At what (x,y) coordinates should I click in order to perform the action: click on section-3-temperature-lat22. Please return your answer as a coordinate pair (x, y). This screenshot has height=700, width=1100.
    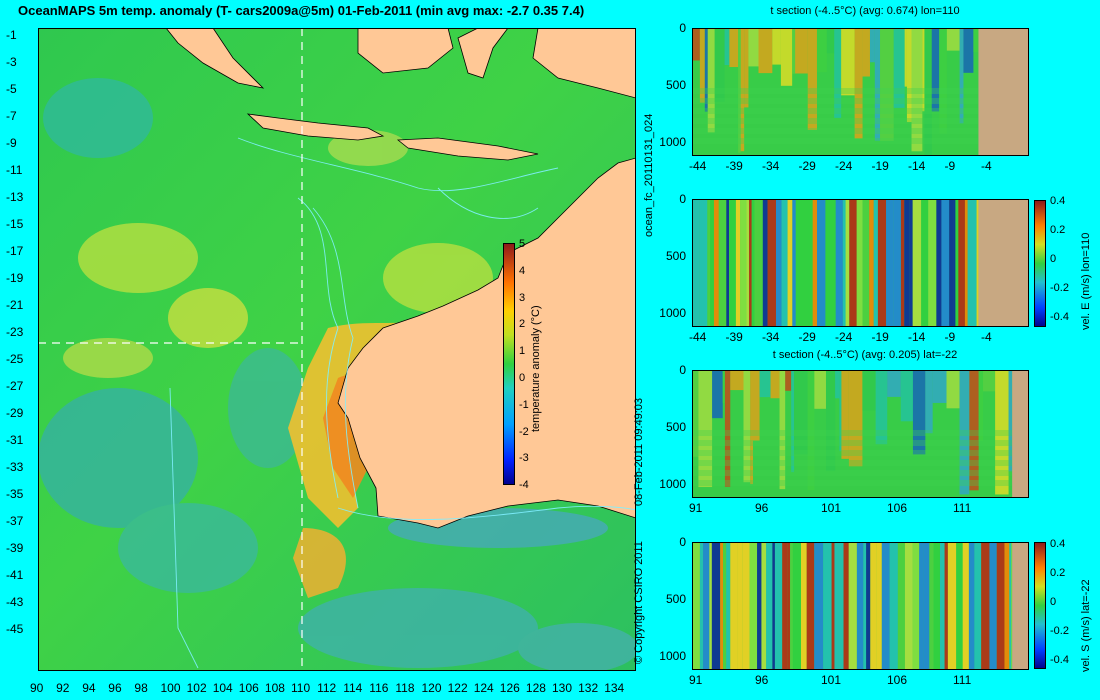
    Looking at the image, I should click on (860, 434).